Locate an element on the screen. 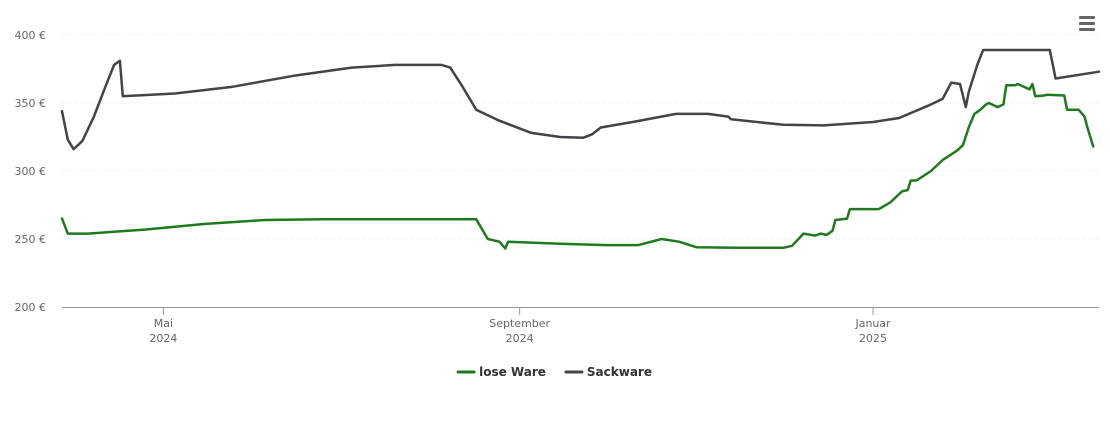 The height and width of the screenshot is (422, 1110). x-tick-label: September is located at coordinates (519, 323).